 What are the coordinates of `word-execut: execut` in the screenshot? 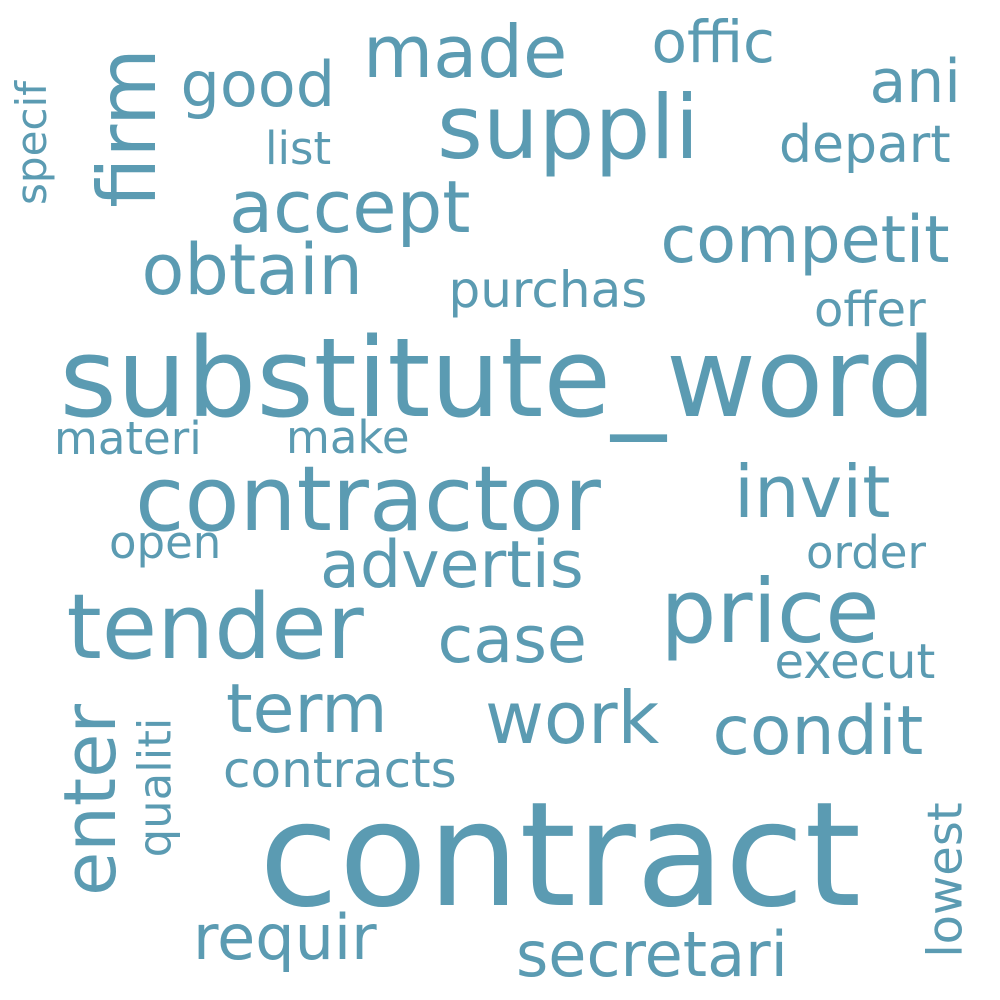 It's located at (855, 662).